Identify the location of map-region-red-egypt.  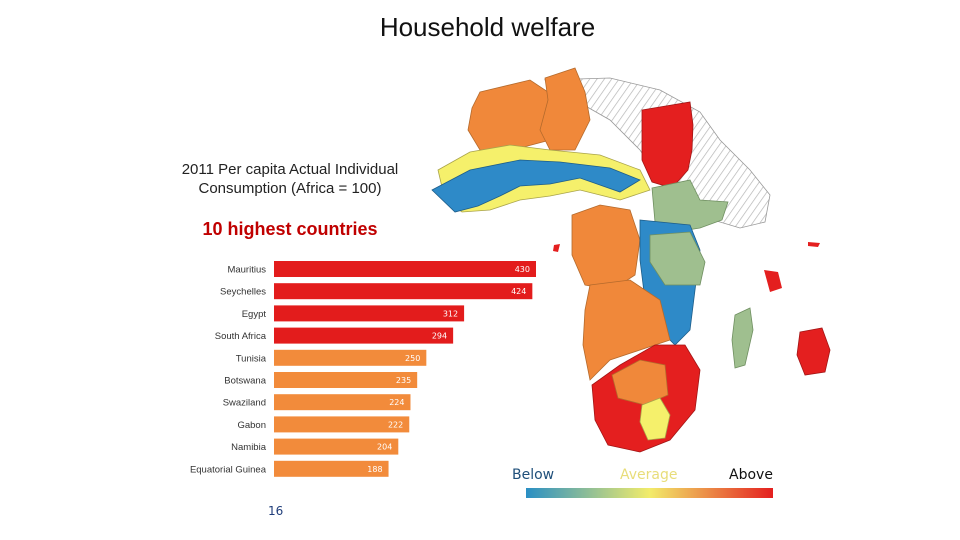
(667, 145).